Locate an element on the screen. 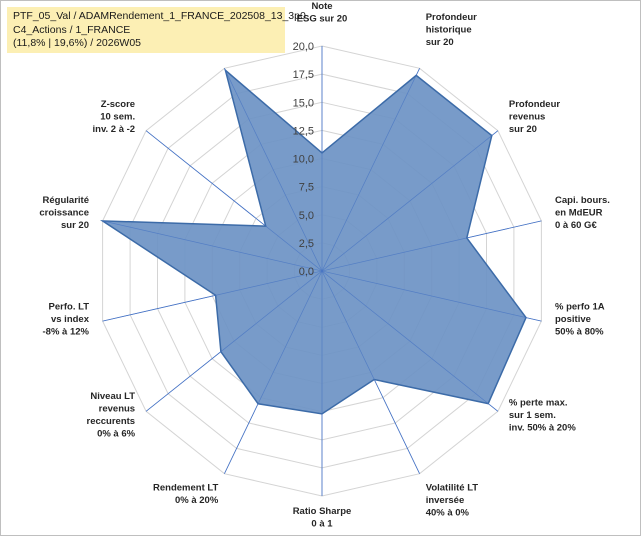  axis-label-line: 50% à 80% is located at coordinates (579, 331).